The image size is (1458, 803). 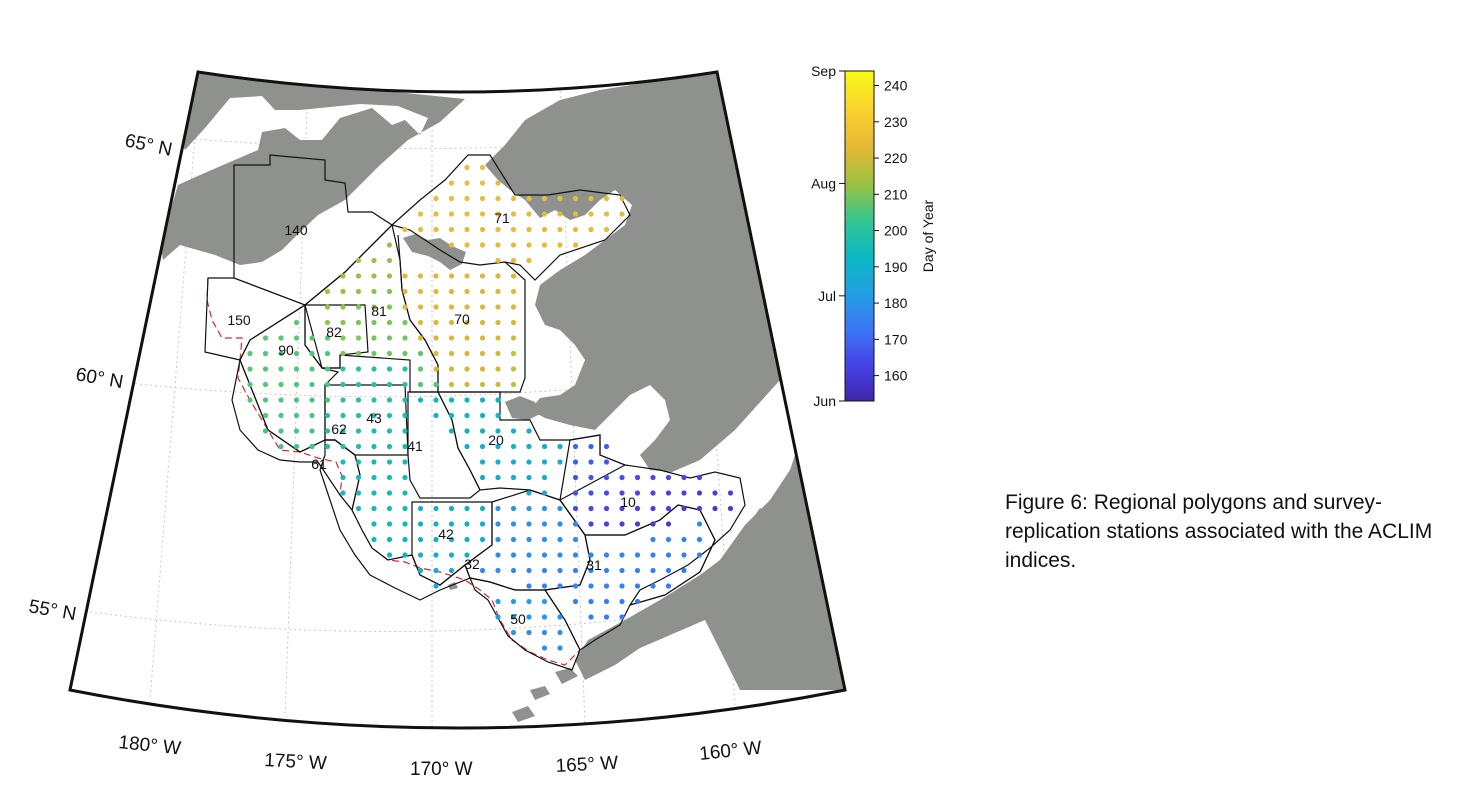 What do you see at coordinates (148, 145) in the screenshot?
I see `lat-label-65: 65° N` at bounding box center [148, 145].